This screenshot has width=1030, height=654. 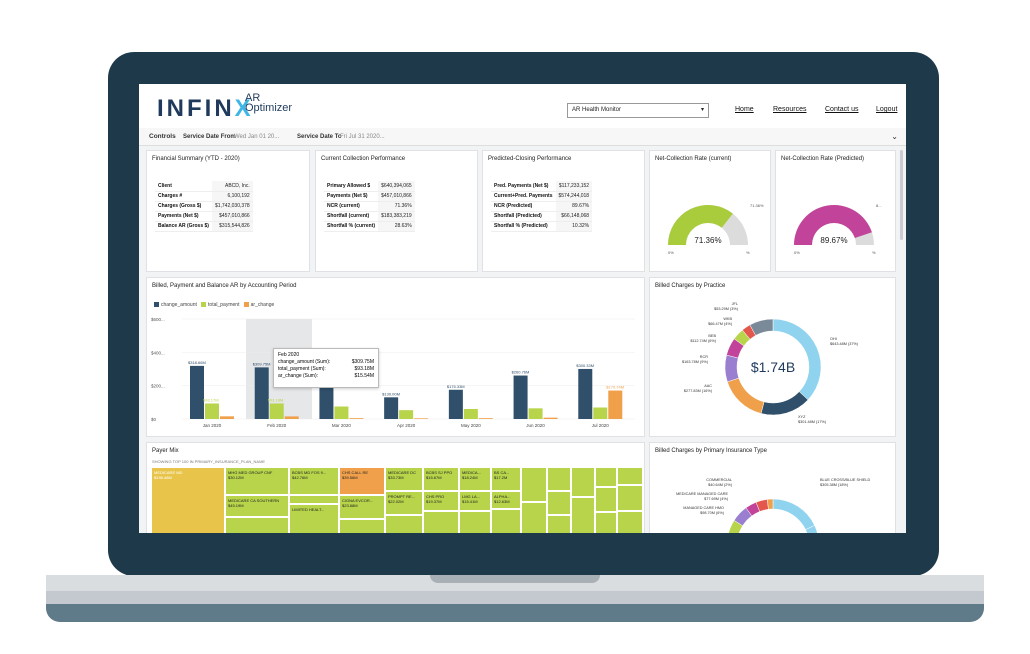 What do you see at coordinates (707, 240) in the screenshot?
I see `gauge-value: 71.36%` at bounding box center [707, 240].